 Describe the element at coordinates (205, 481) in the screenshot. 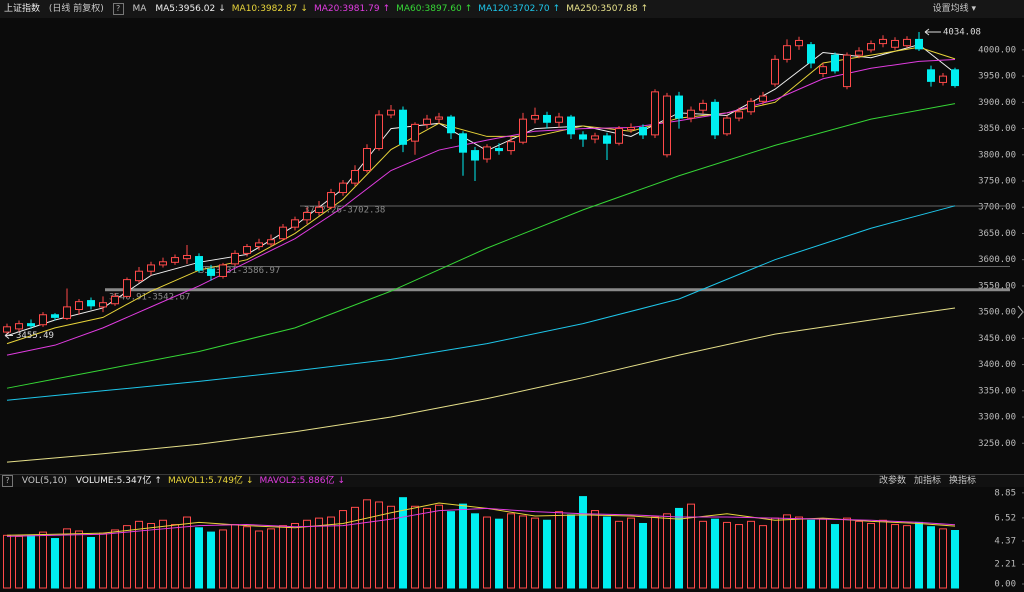

I see `vol-value: MAVOL1:5.749亿` at that location.